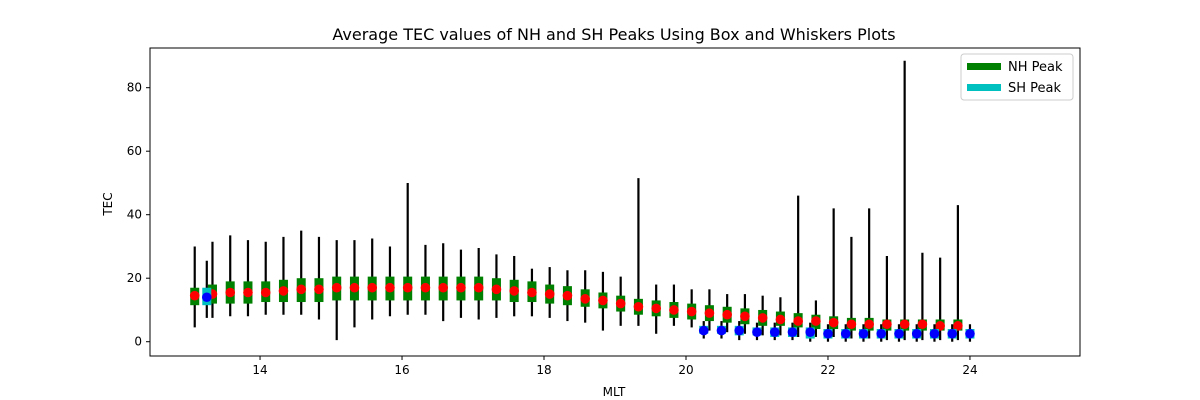 Image resolution: width=1200 pixels, height=400 pixels. Describe the element at coordinates (134, 278) in the screenshot. I see `y-tick-label: 20` at that location.